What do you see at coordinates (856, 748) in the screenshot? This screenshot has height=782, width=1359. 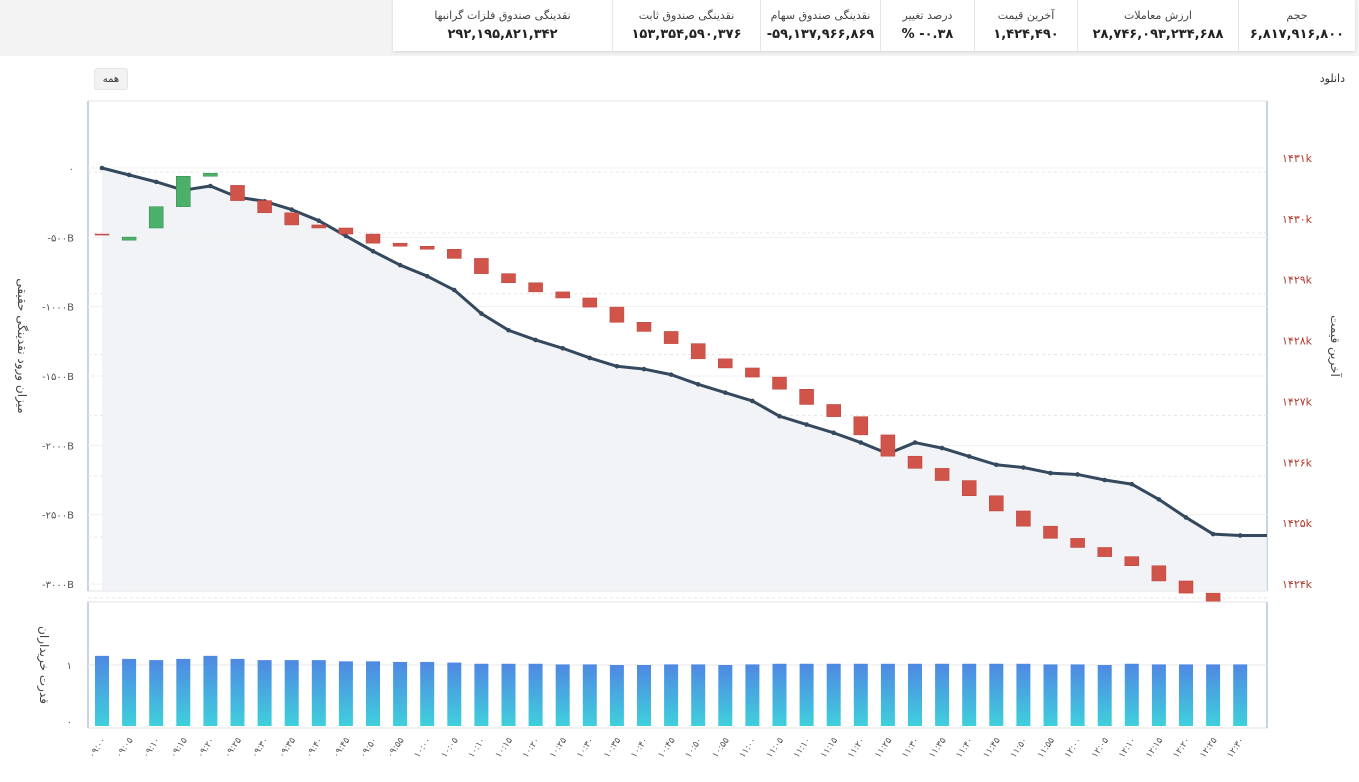 I see `x-axis-tick: ۱۱:۲۰` at bounding box center [856, 748].